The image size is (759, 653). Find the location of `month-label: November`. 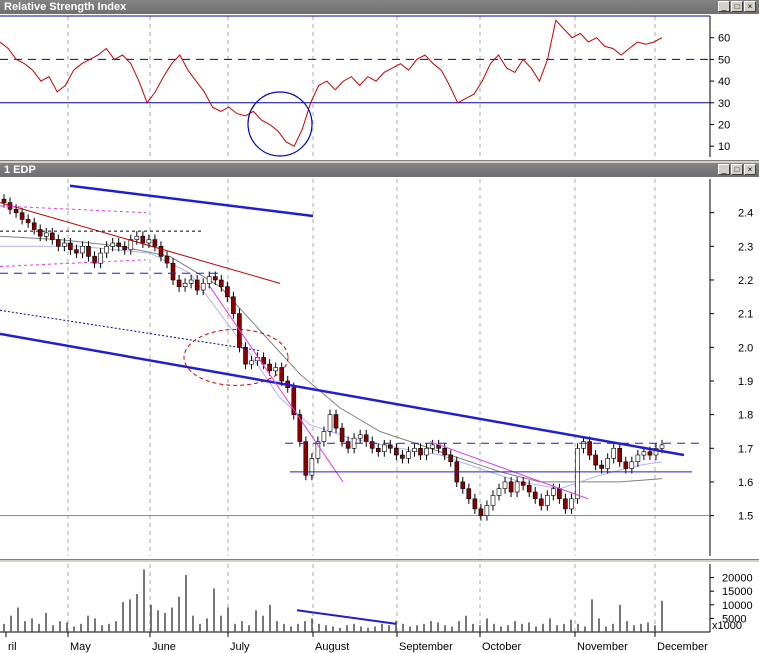

month-label: November is located at coordinates (602, 647).